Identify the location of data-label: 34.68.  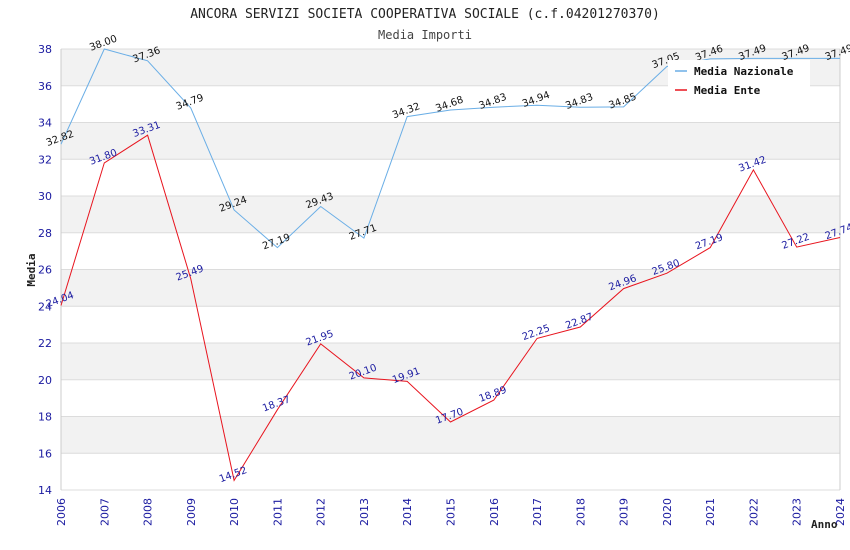
(449, 105).